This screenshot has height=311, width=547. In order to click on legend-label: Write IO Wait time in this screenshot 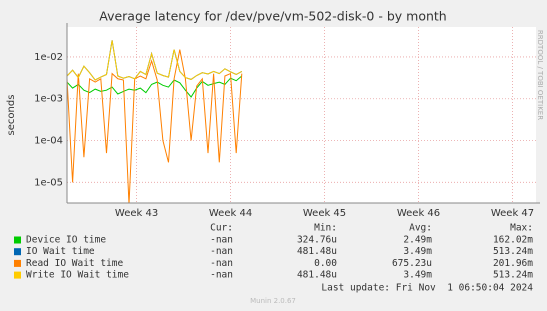, I will do `click(77, 275)`.